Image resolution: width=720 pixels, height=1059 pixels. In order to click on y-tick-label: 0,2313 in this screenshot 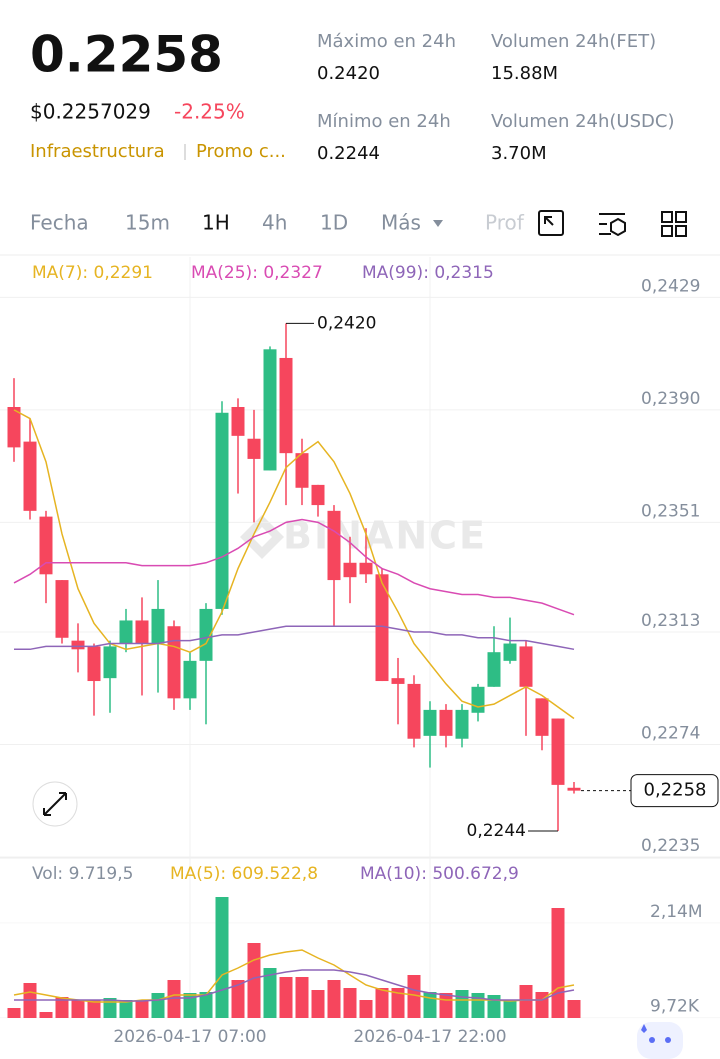, I will do `click(670, 621)`.